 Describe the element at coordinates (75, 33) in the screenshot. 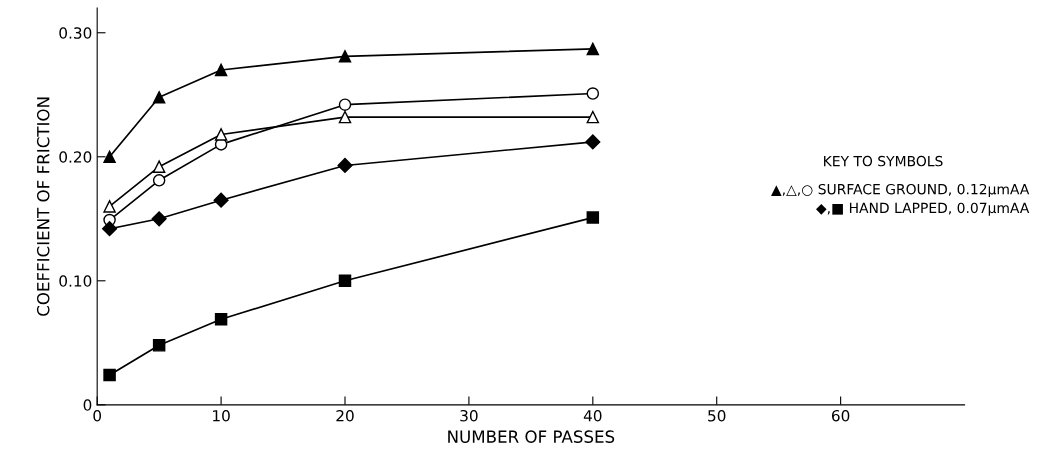

I see `y-tick-label: 0.30` at that location.